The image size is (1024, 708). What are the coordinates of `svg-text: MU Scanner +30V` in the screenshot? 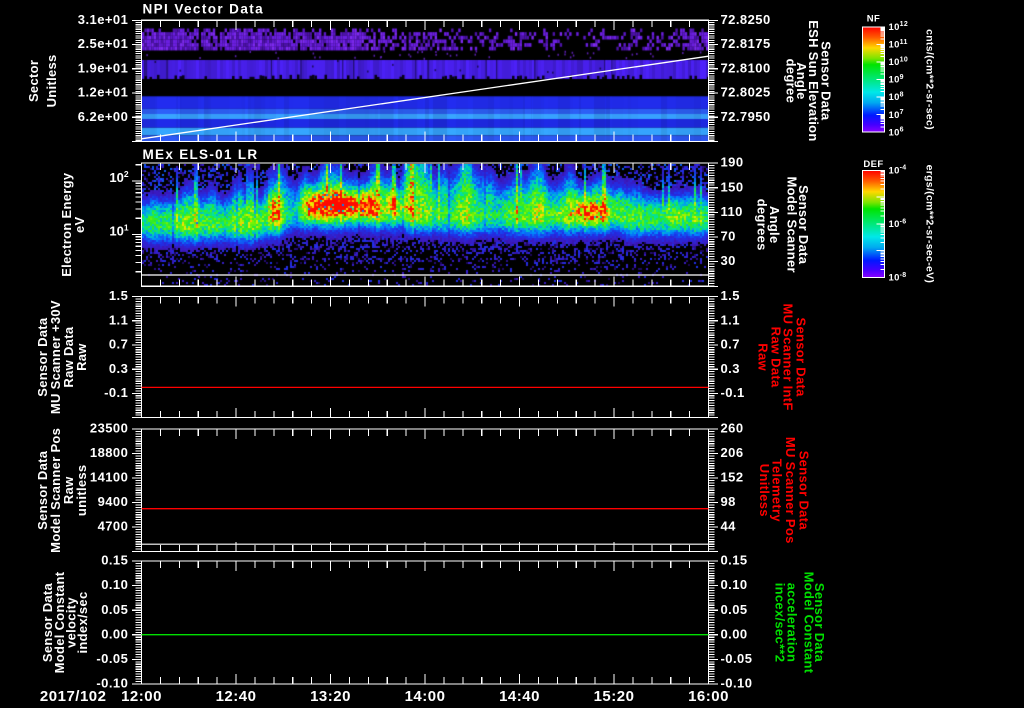 It's located at (55, 357).